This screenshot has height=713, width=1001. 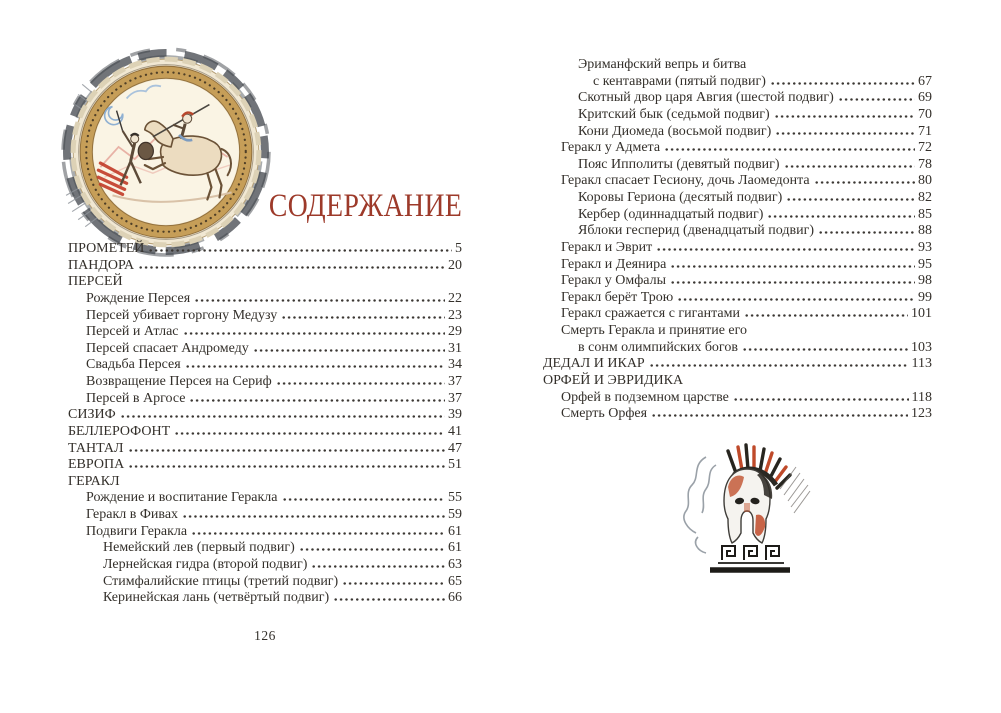 What do you see at coordinates (265, 282) in the screenshot?
I see `toc-entry: ПЕРСЕЙ` at bounding box center [265, 282].